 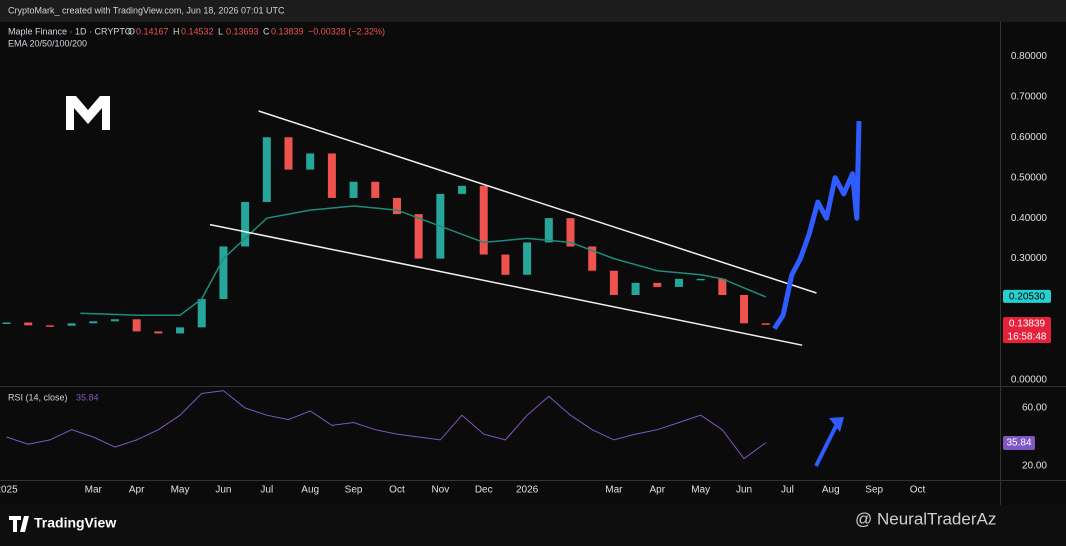 What do you see at coordinates (1029, 96) in the screenshot?
I see `y-tick-label: 0.70000` at bounding box center [1029, 96].